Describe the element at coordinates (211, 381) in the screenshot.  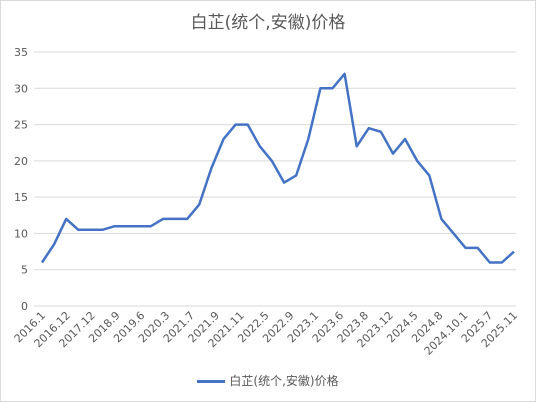
I see `legend-line-swatch` at that location.